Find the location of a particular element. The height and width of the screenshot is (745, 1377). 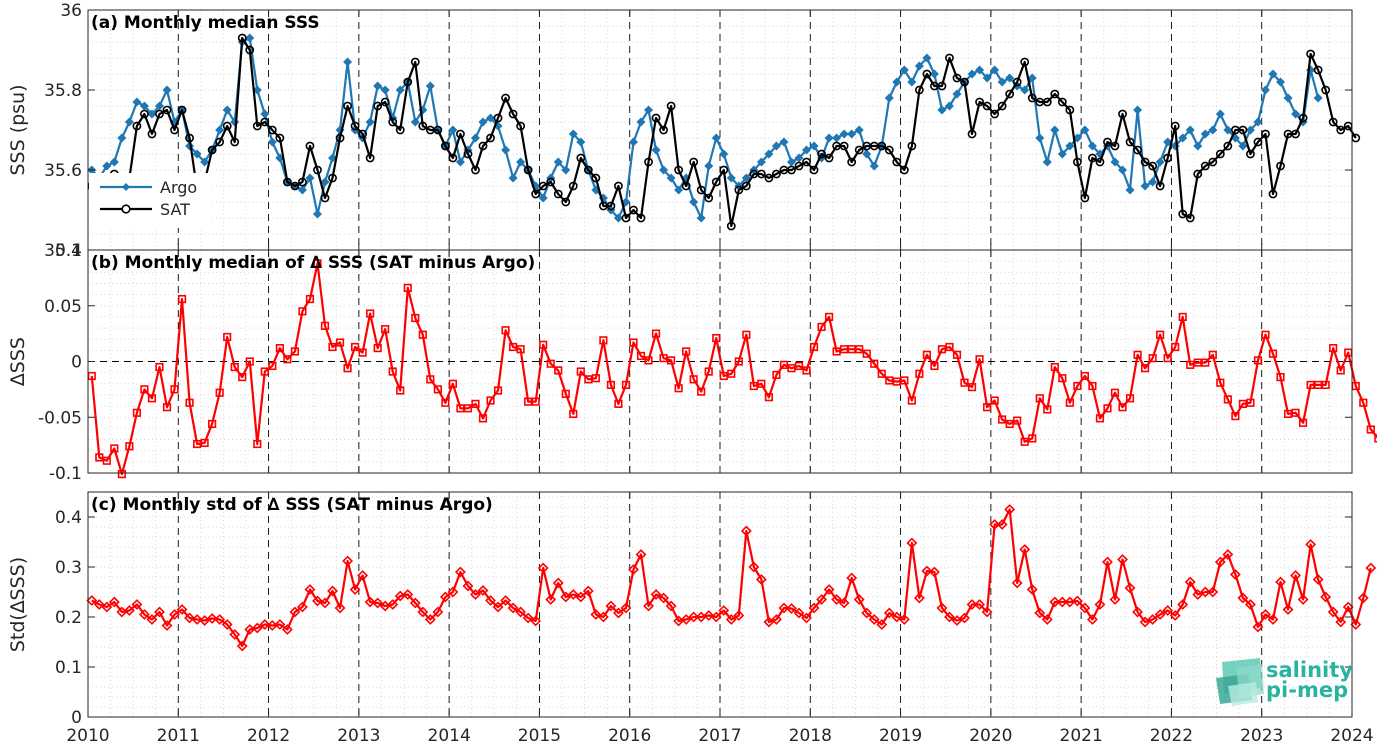

y-tick-label: 0.3 is located at coordinates (68, 568).